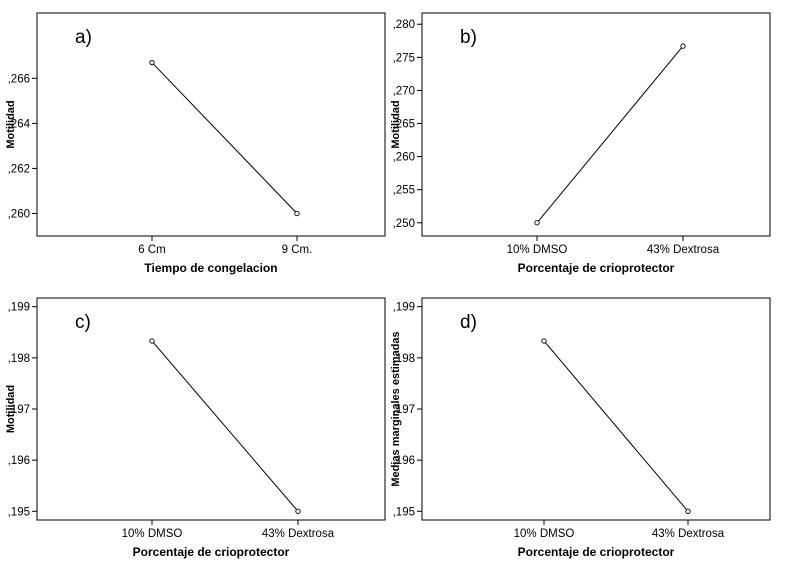  What do you see at coordinates (468, 37) in the screenshot?
I see `panel-label: b)` at bounding box center [468, 37].